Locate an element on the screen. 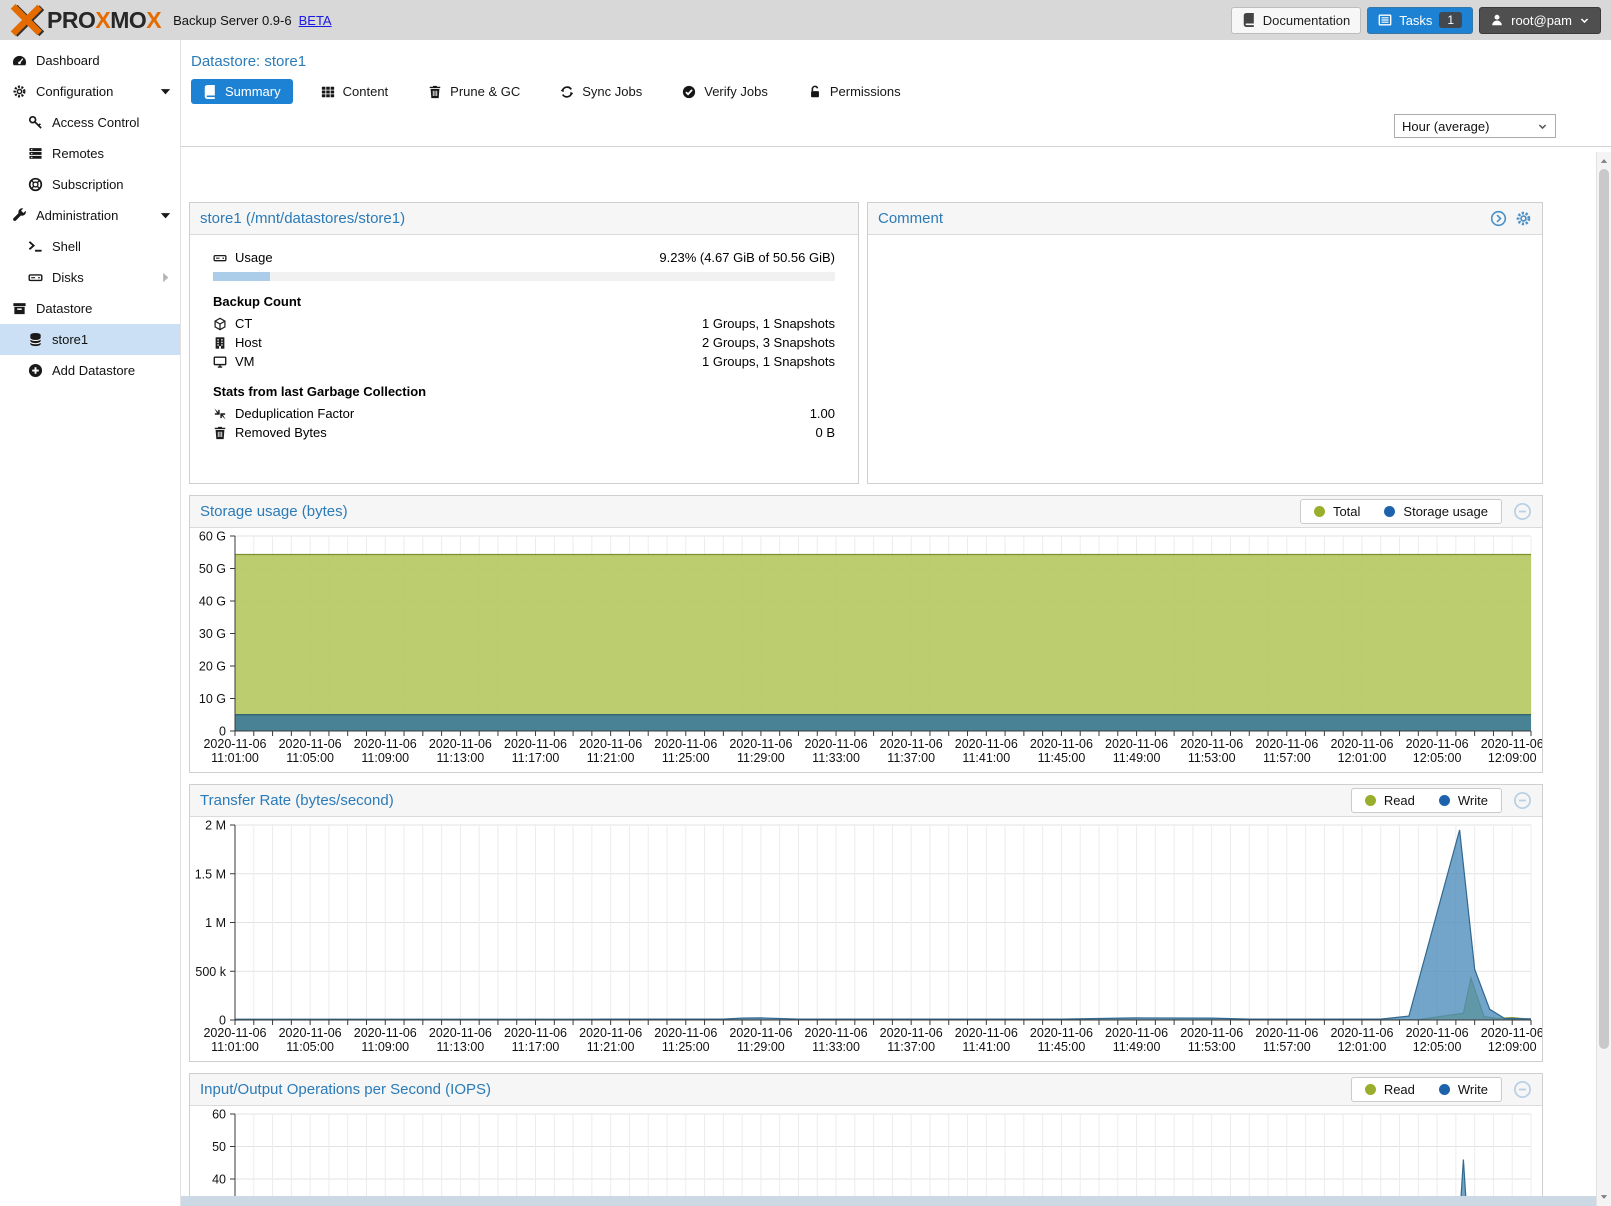  svg-text: 11:25:00 is located at coordinates (686, 1047).